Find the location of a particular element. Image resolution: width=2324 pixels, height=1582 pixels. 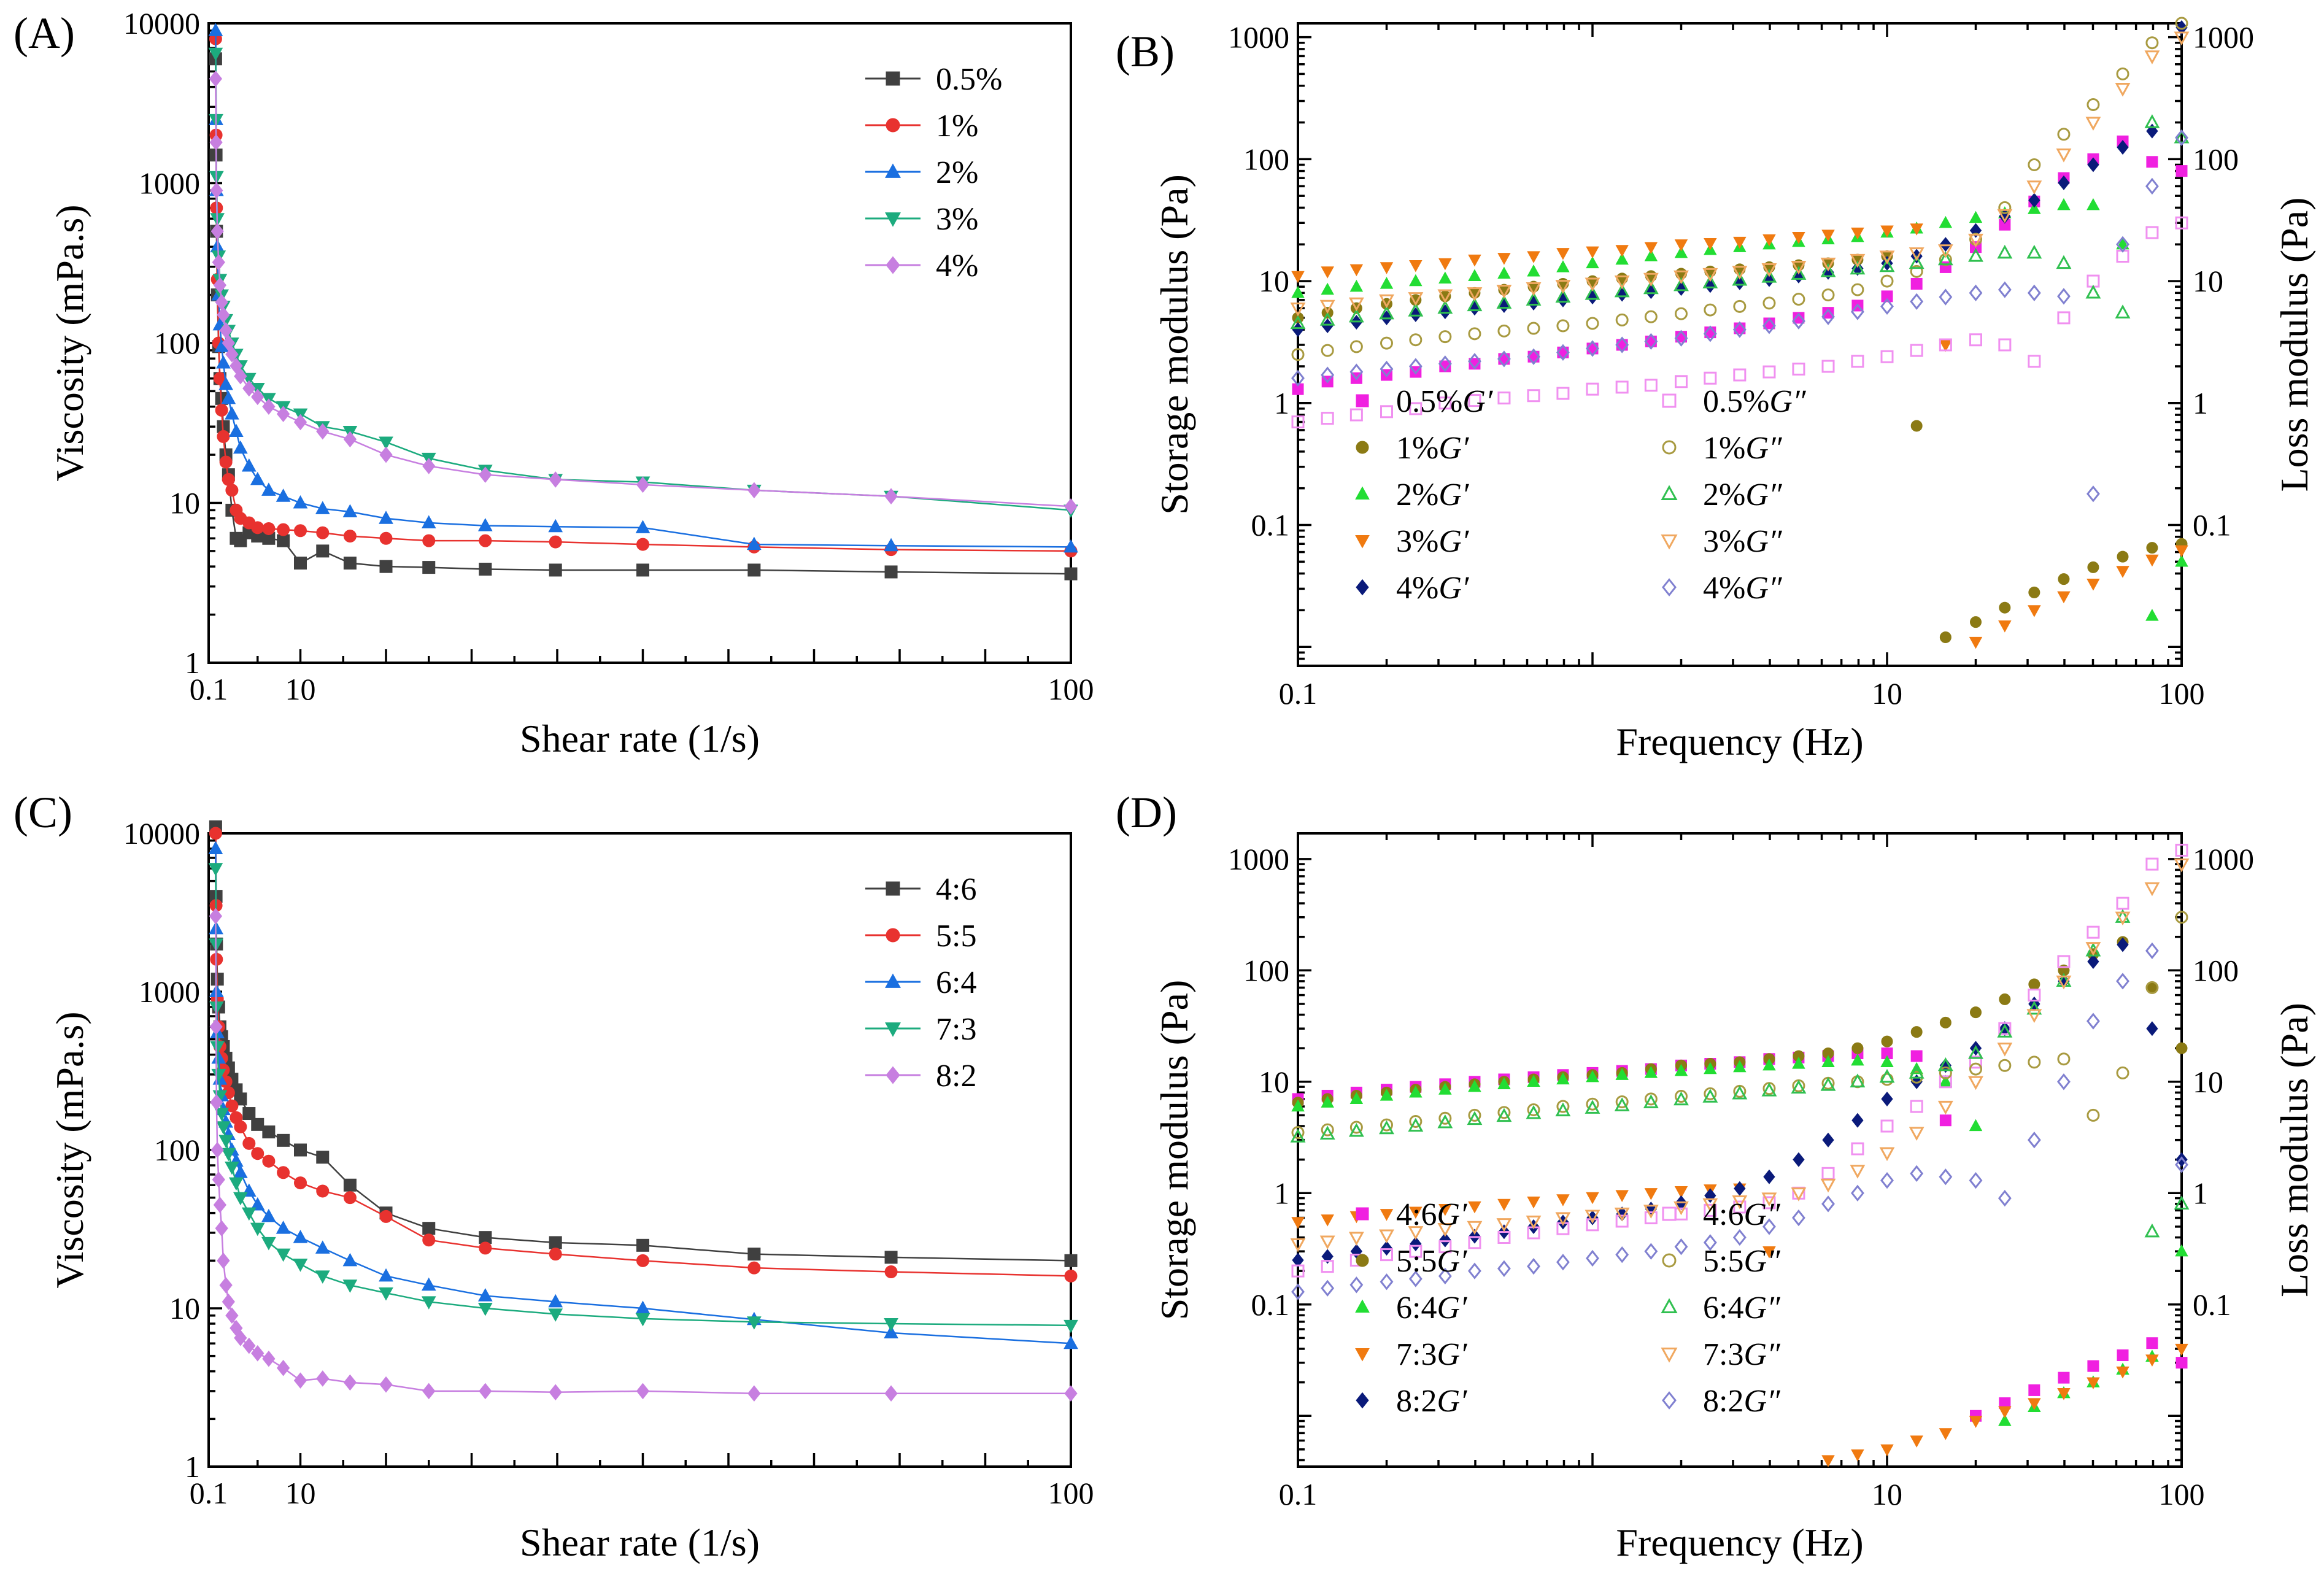

legend-label-prefix: 8:2 is located at coordinates (1723, 1401).